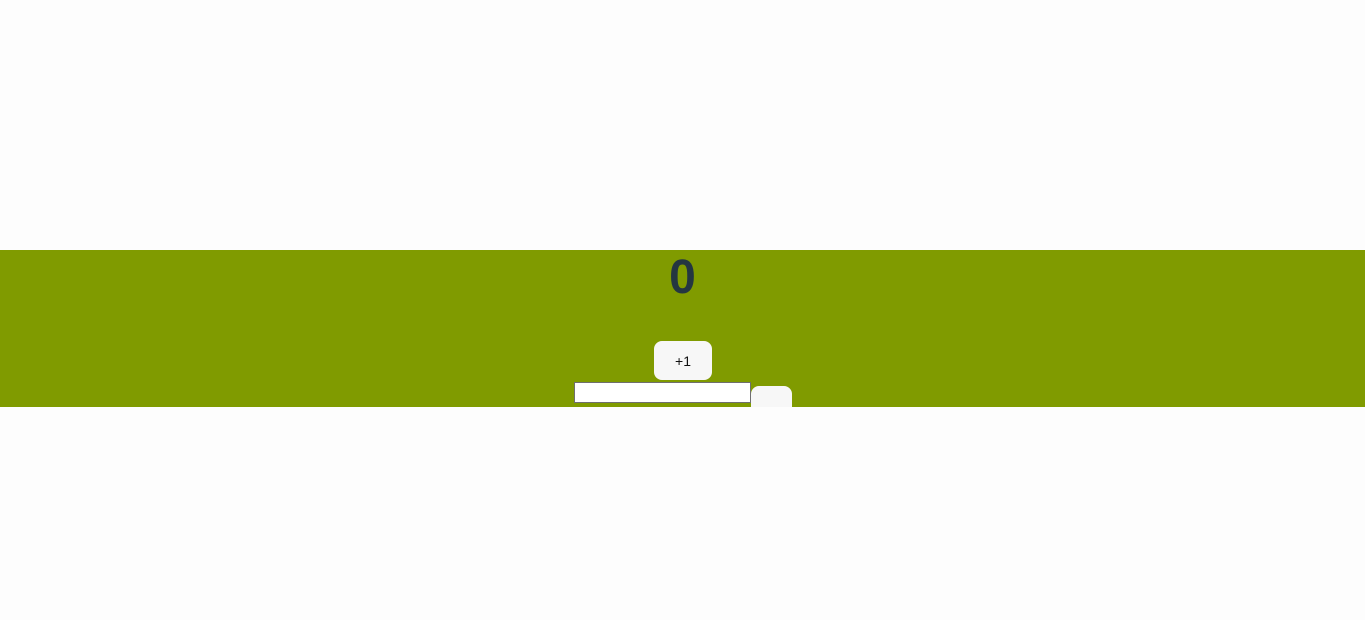 The image size is (1365, 620). I want to click on increment-button: +1, so click(683, 360).